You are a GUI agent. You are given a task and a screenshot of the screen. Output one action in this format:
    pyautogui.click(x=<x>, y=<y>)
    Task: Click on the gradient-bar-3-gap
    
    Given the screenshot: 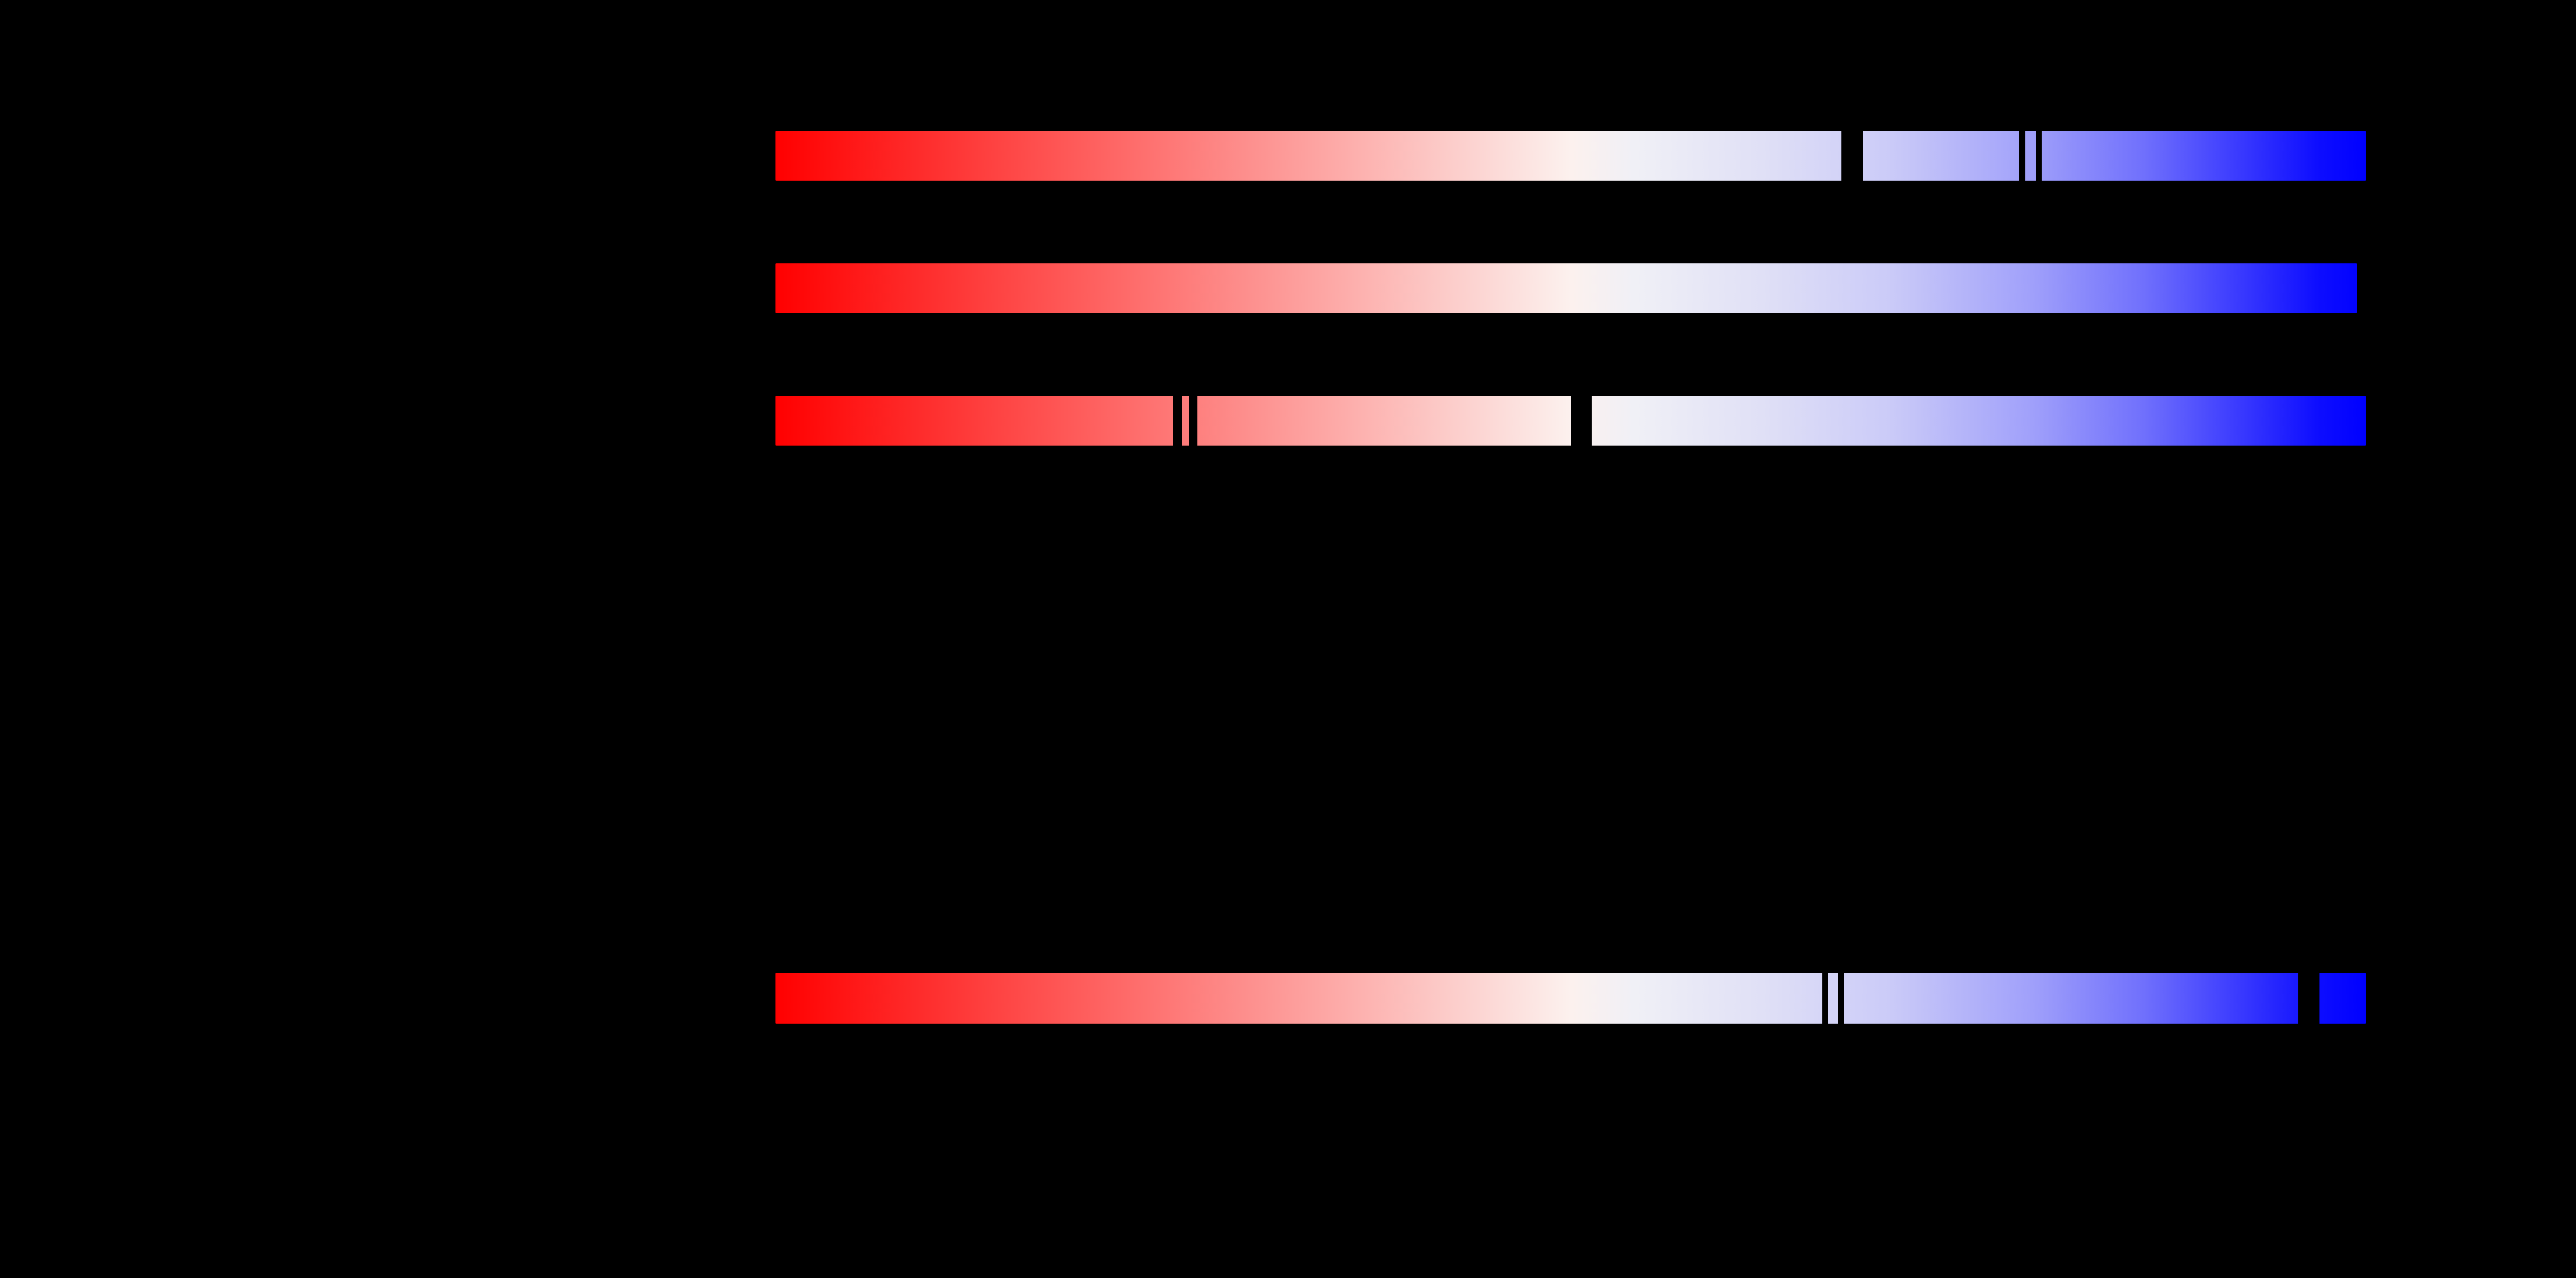 What is the action you would take?
    pyautogui.click(x=1581, y=420)
    